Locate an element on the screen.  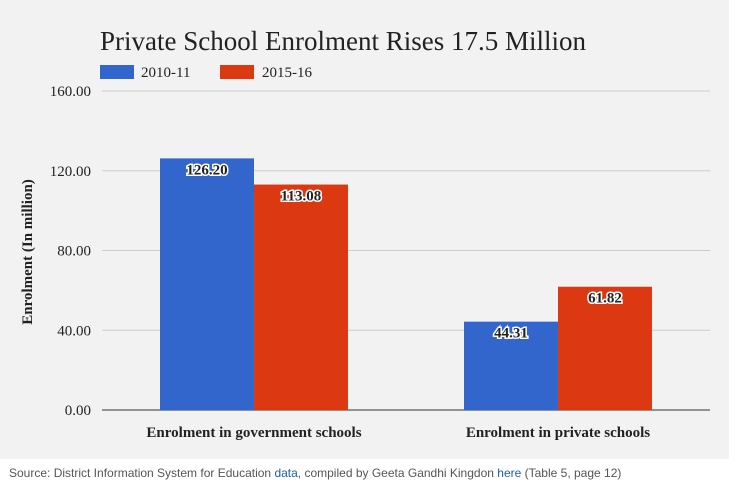
legend-label-2010-11: 2010-11 is located at coordinates (165, 73).